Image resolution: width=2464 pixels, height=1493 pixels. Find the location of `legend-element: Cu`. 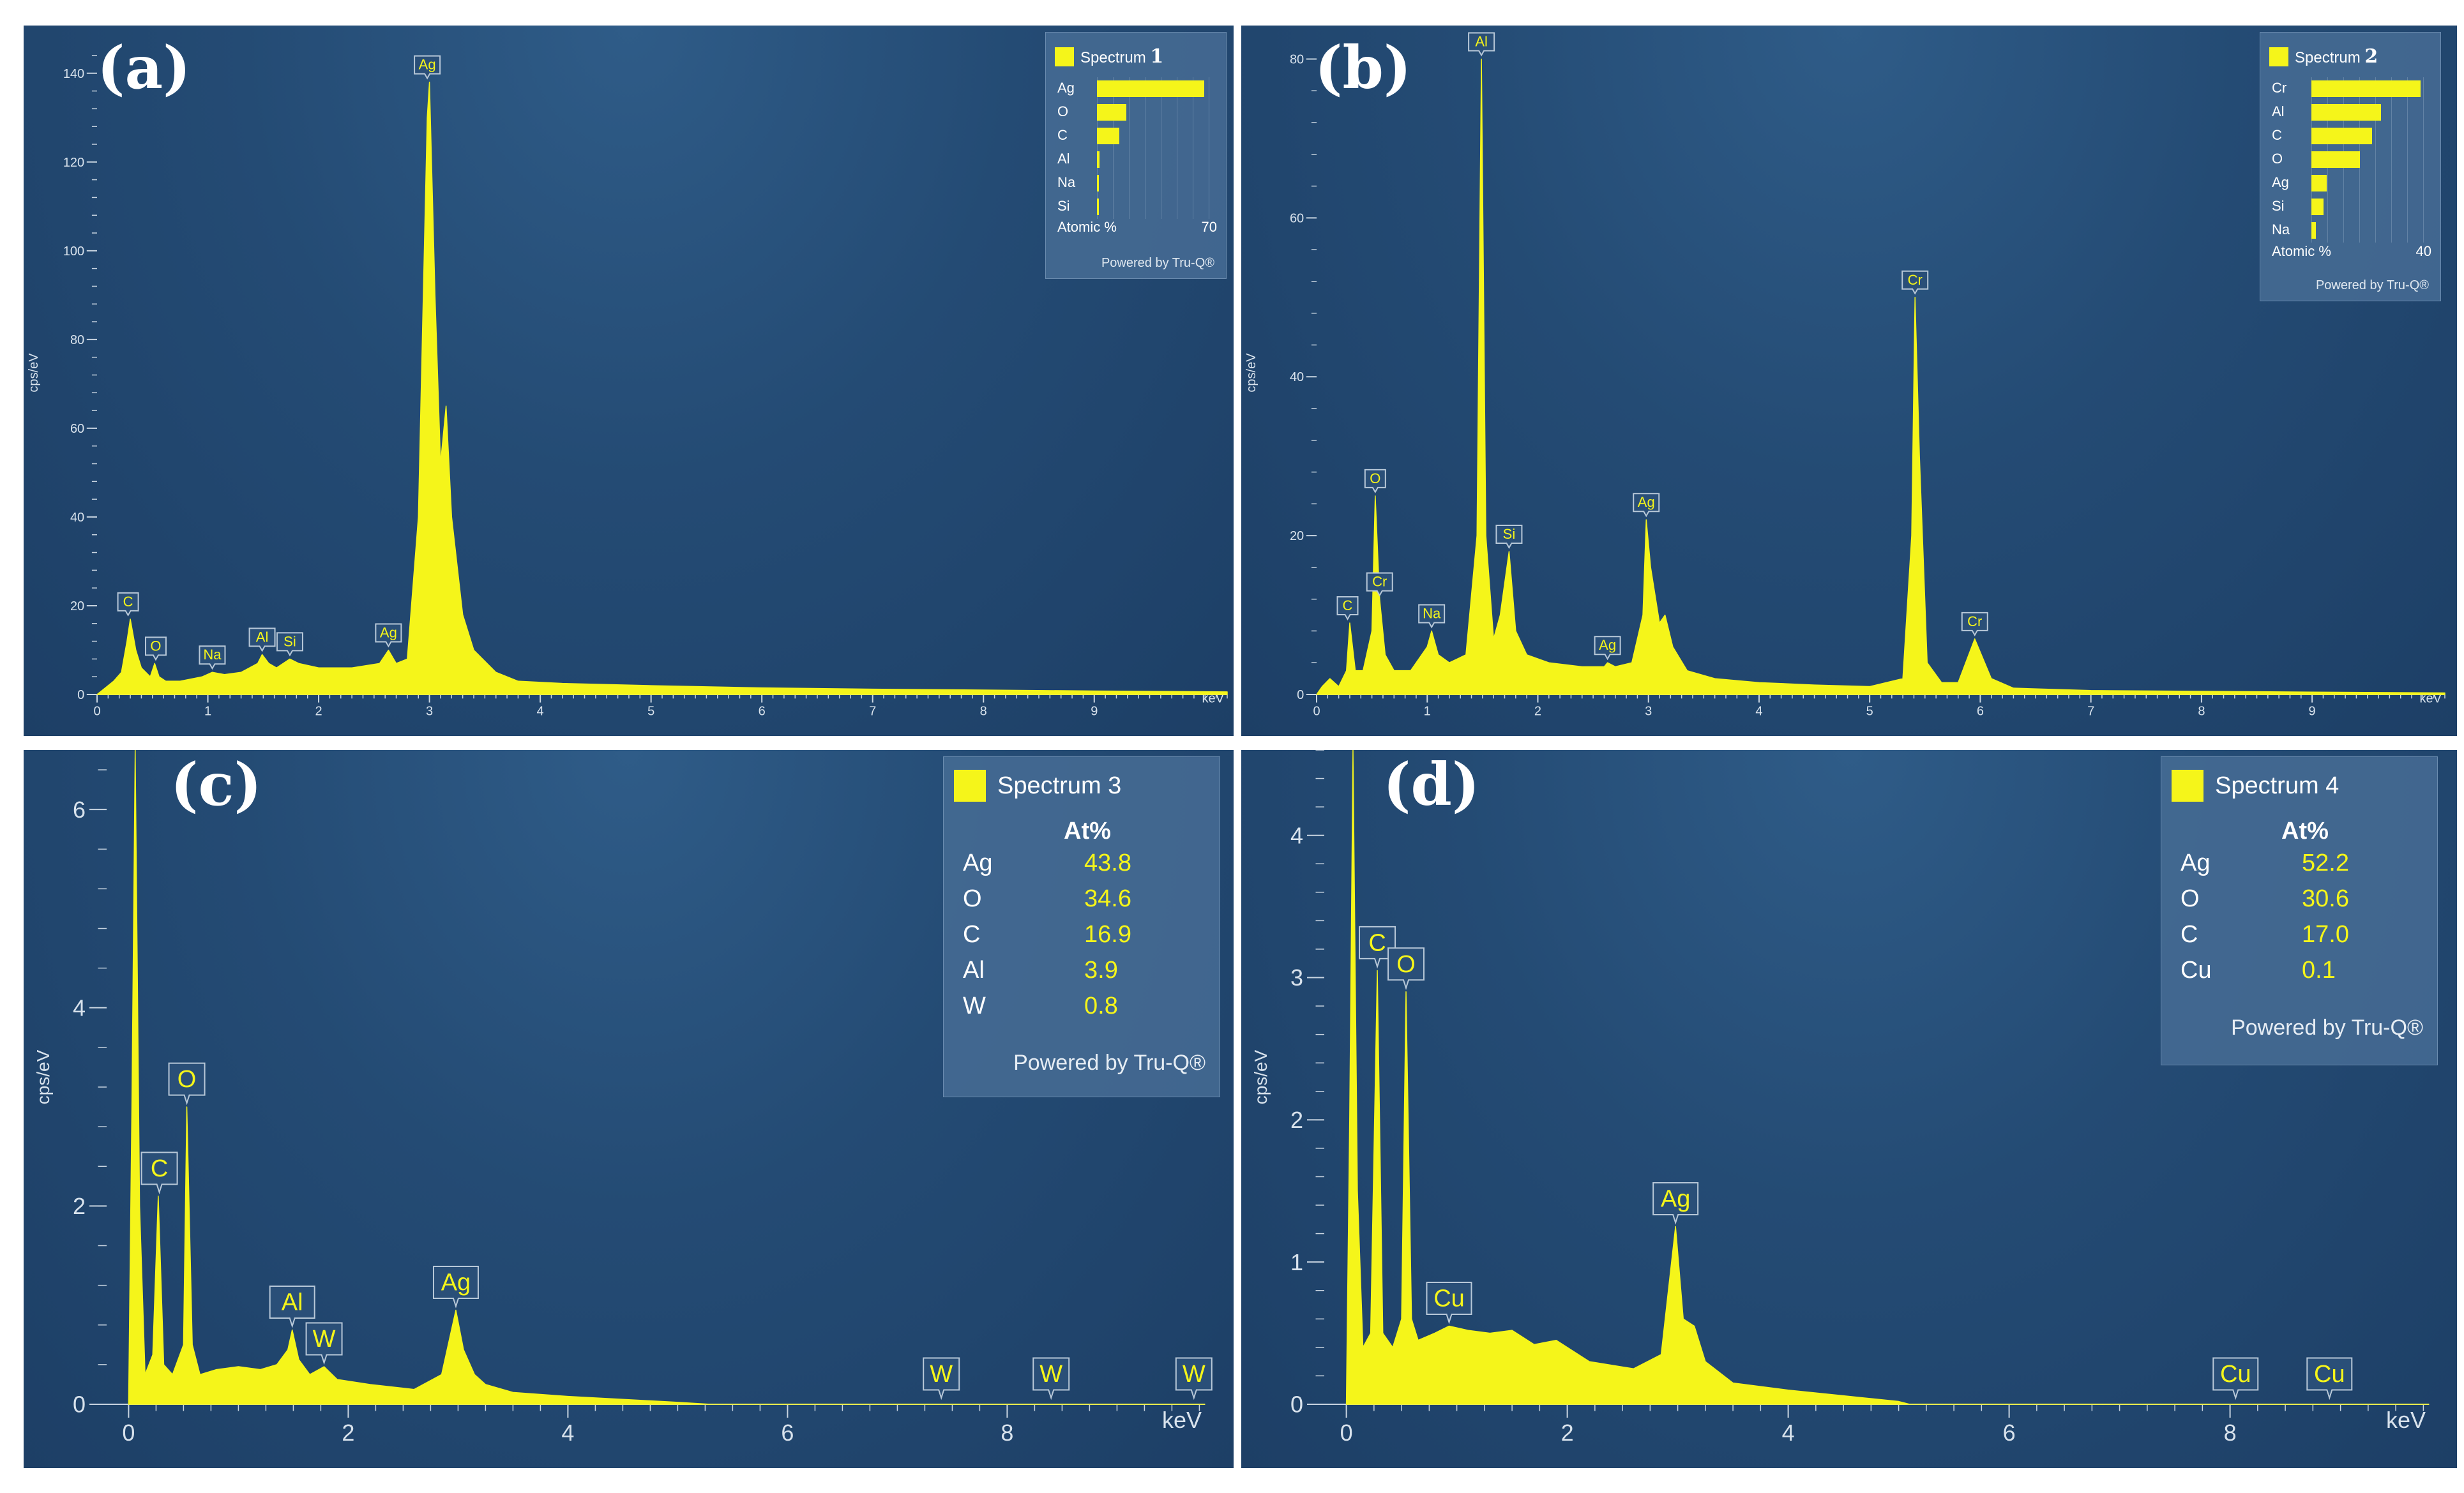

legend-element: Cu is located at coordinates (2196, 970).